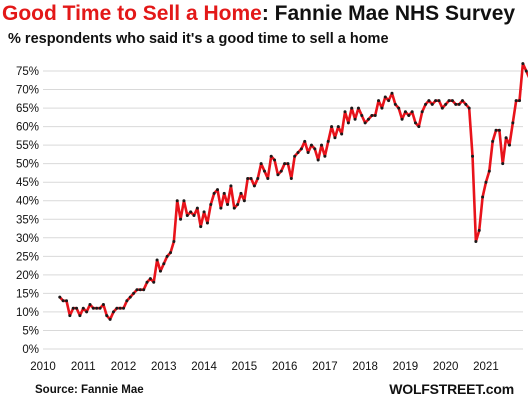 This screenshot has width=528, height=407. I want to click on chart-title-highlight: Good Time to Sell a Home, so click(132, 13).